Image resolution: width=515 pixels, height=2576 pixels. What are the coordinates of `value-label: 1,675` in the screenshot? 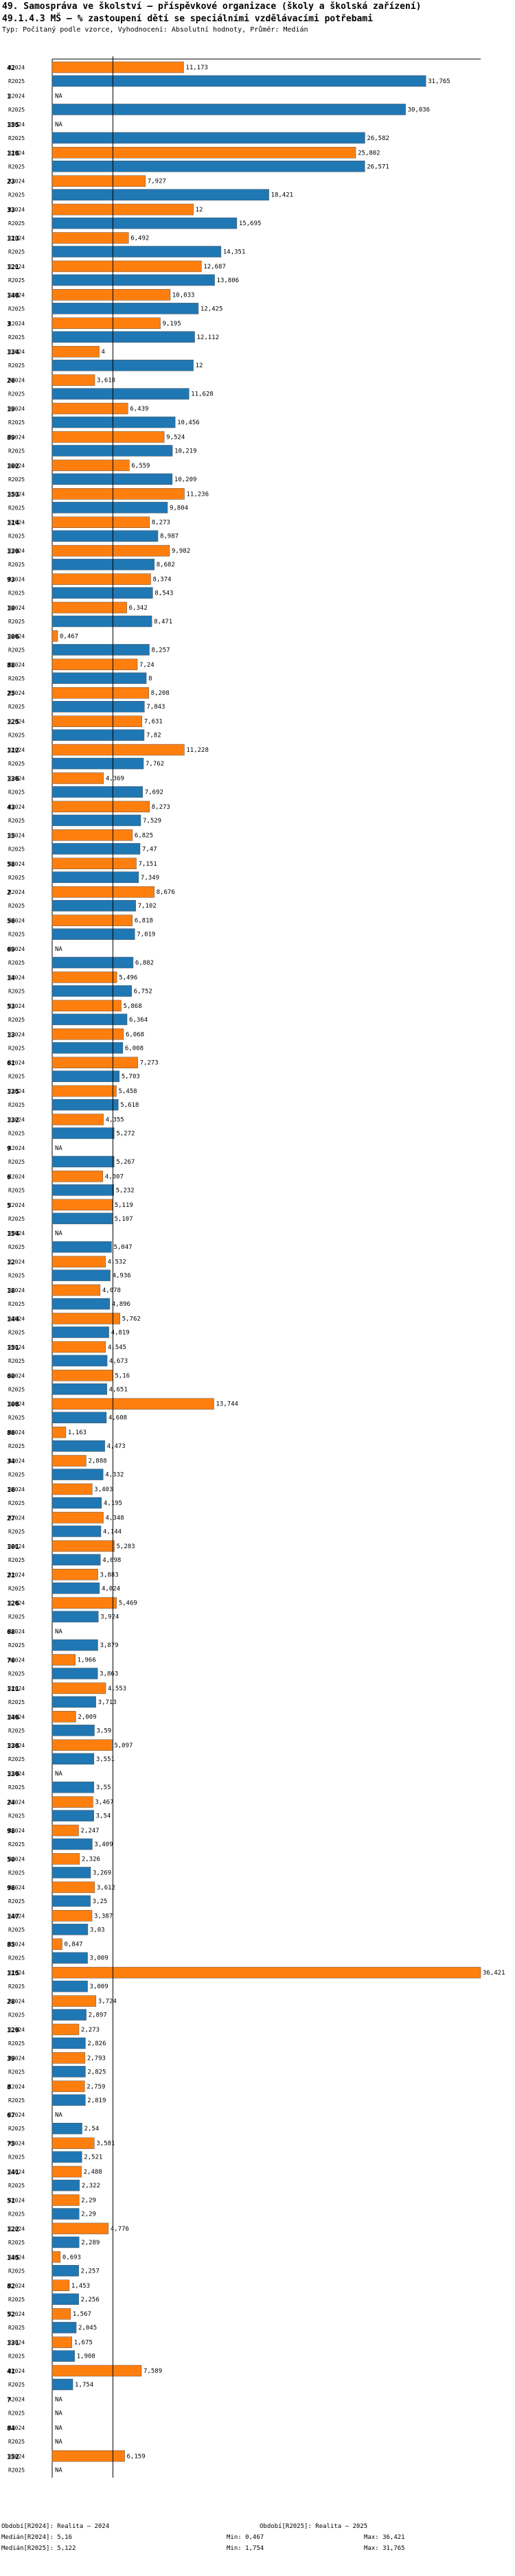 It's located at (83, 2343).